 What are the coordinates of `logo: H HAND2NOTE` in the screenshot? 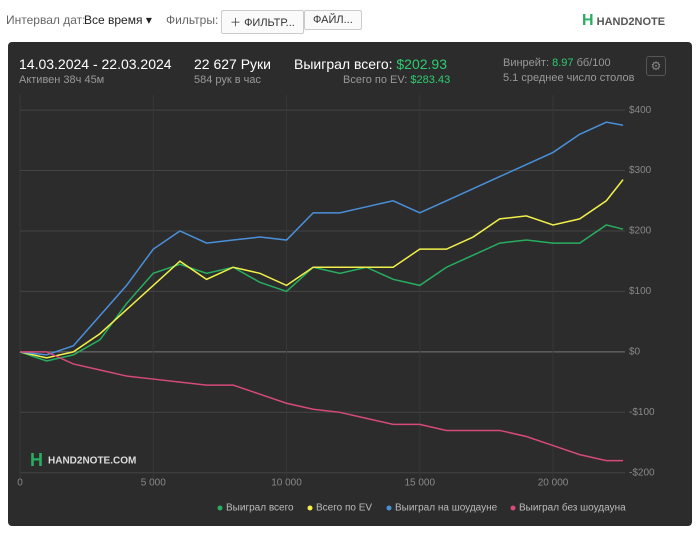 It's located at (624, 20).